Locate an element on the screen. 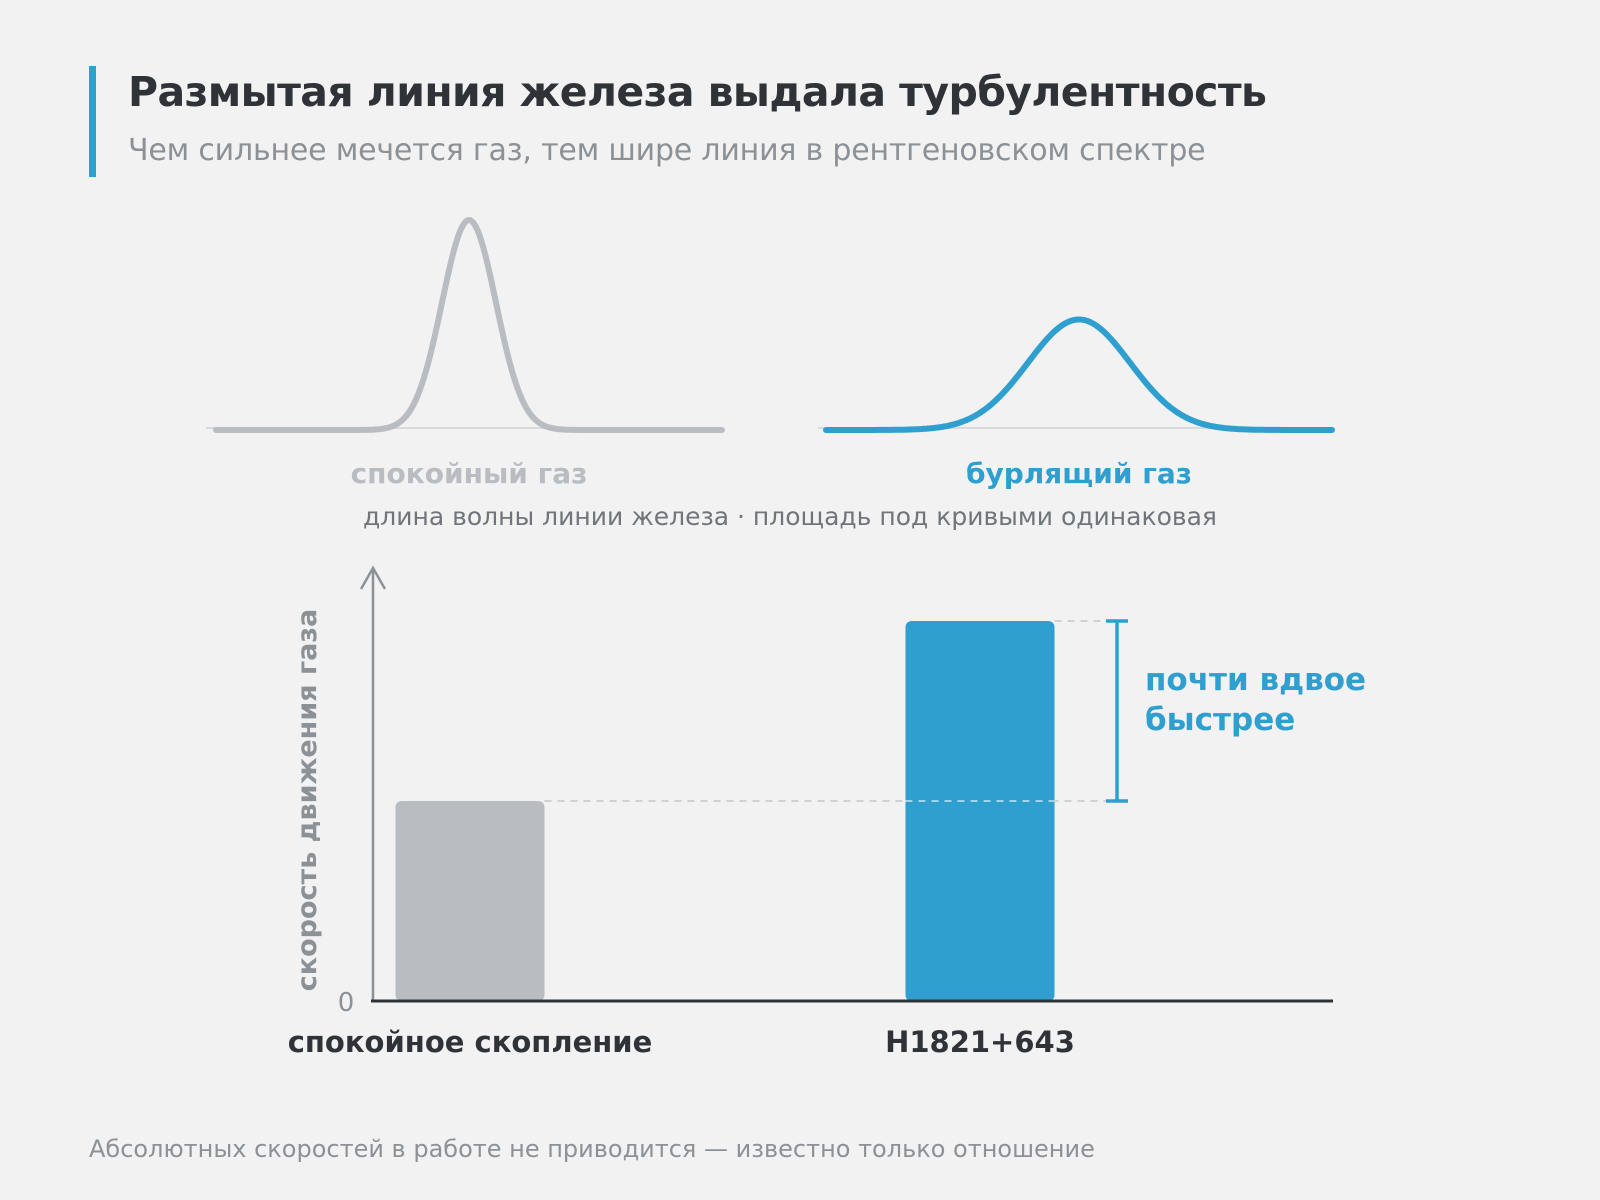 Image resolution: width=1600 pixels, height=1200 pixels. ratio-bracket is located at coordinates (1117, 711).